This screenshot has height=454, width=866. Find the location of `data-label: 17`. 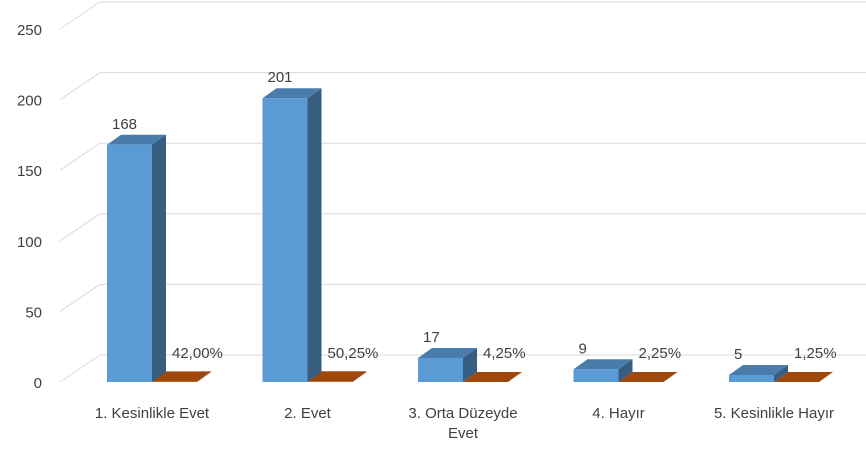

data-label: 17 is located at coordinates (431, 337).